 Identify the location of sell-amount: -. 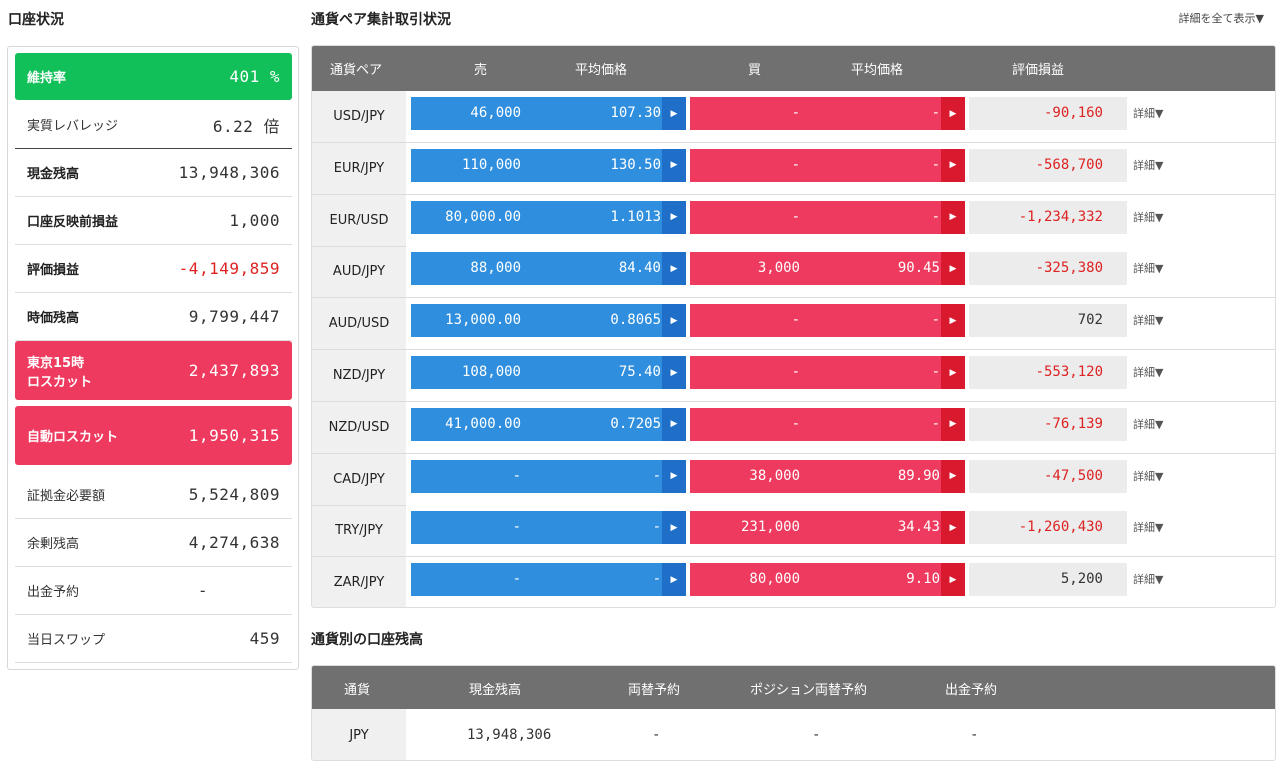
(516, 579).